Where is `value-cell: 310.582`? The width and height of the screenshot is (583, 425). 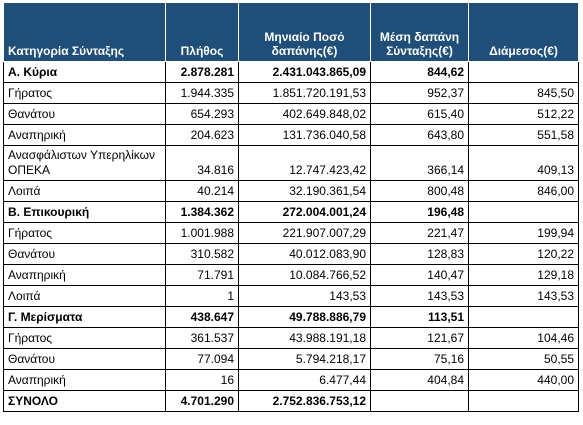
value-cell: 310.582 is located at coordinates (202, 254).